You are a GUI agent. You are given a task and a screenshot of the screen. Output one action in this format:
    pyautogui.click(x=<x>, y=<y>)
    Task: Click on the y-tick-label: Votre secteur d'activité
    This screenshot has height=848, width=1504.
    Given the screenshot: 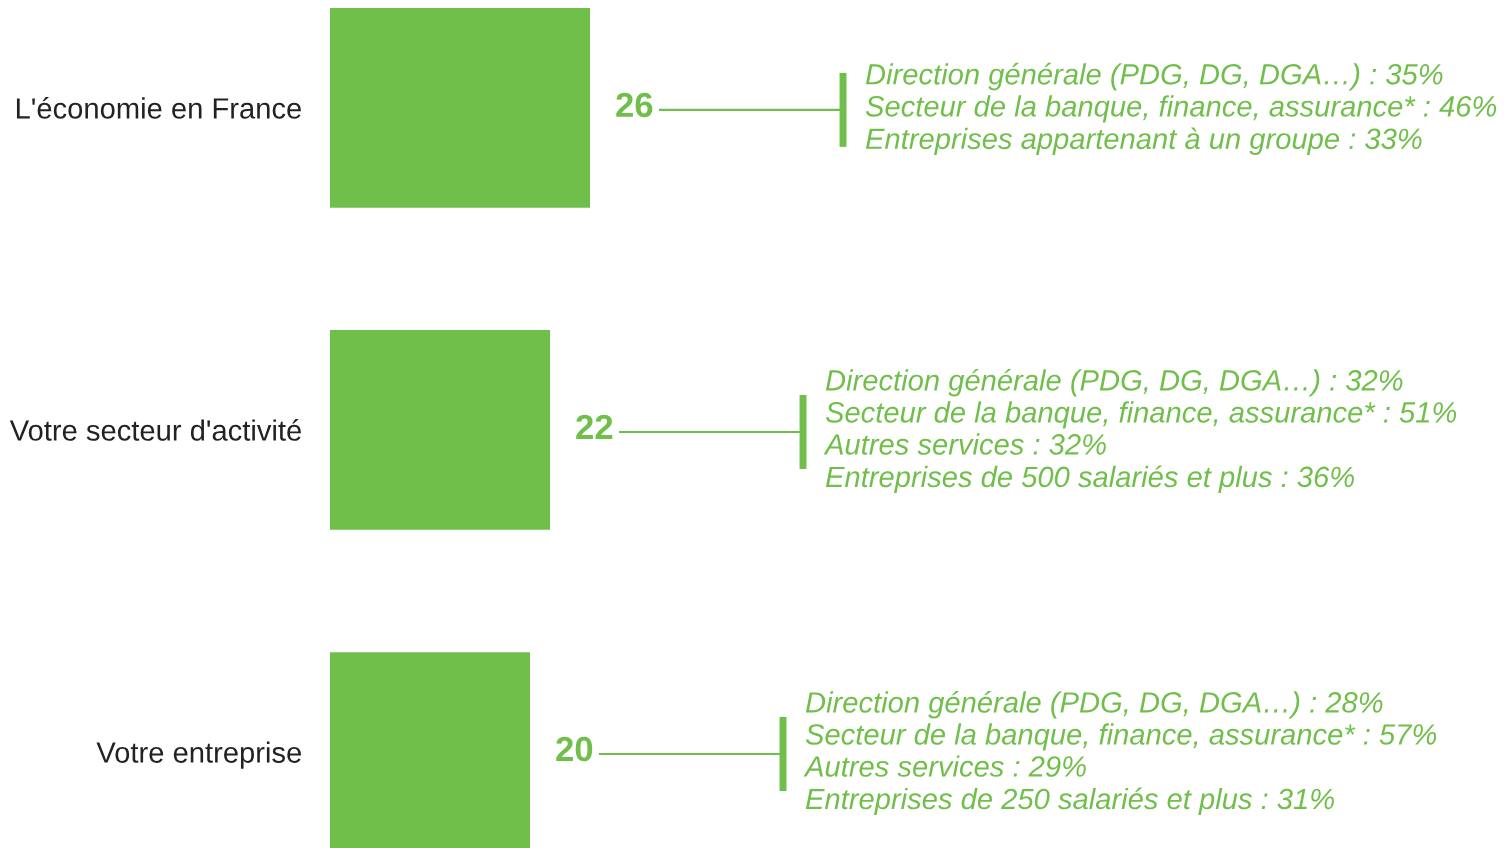 What is the action you would take?
    pyautogui.click(x=155, y=430)
    